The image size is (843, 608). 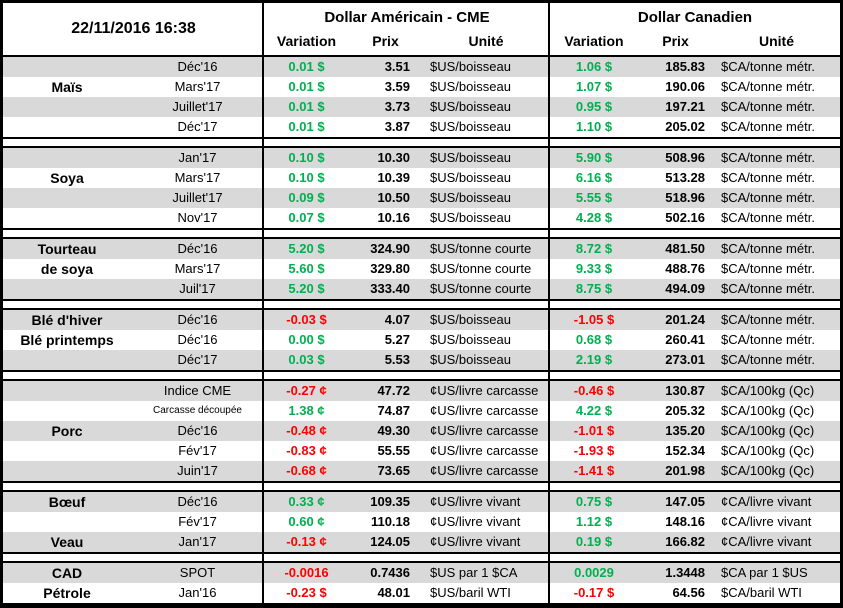 What do you see at coordinates (688, 592) in the screenshot?
I see `ca-price: 64.56` at bounding box center [688, 592].